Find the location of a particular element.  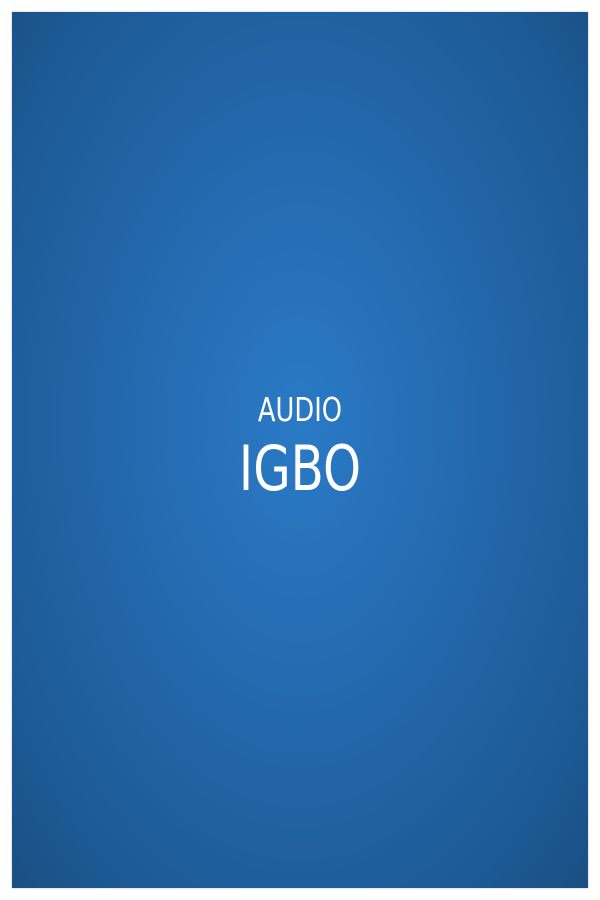

title-block: AUDIO IGBO is located at coordinates (300, 447).